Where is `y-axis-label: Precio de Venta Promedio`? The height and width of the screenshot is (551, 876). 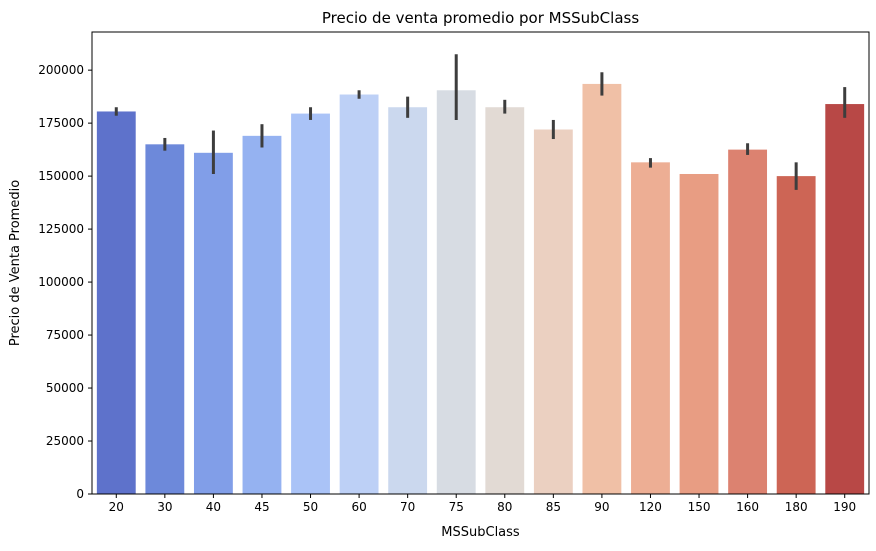
y-axis-label: Precio de Venta Promedio is located at coordinates (15, 263).